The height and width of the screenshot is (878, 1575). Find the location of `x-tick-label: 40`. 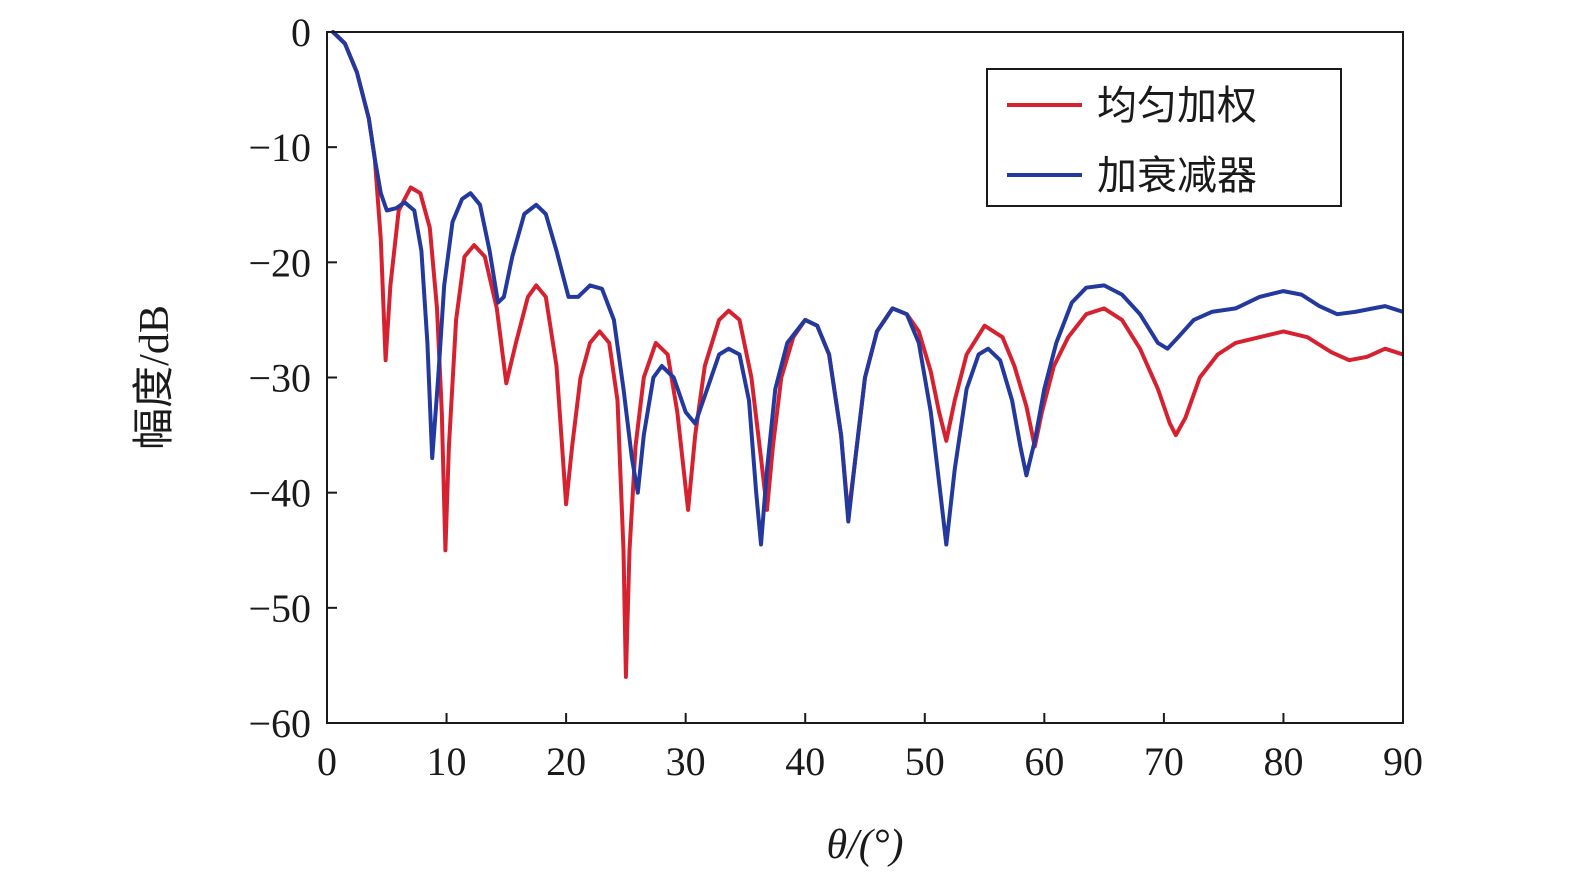

x-tick-label: 40 is located at coordinates (805, 761).